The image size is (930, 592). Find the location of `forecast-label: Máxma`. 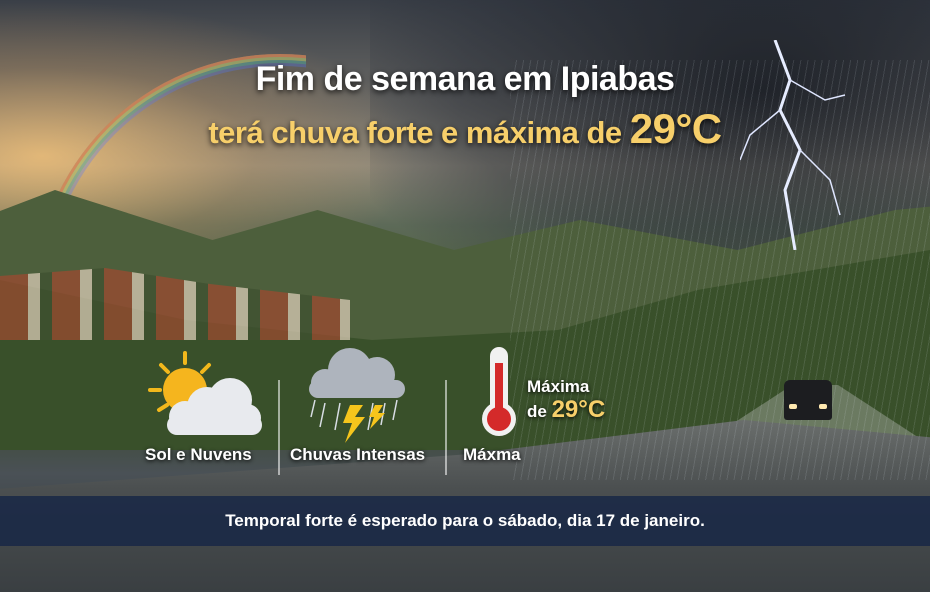

forecast-label: Máxma is located at coordinates (492, 454).